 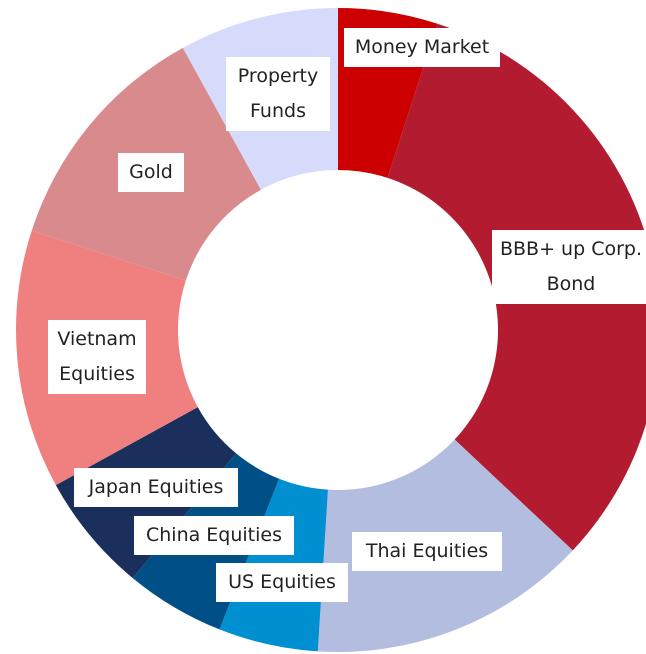 What do you see at coordinates (282, 582) in the screenshot?
I see `slice-label: US Equities` at bounding box center [282, 582].